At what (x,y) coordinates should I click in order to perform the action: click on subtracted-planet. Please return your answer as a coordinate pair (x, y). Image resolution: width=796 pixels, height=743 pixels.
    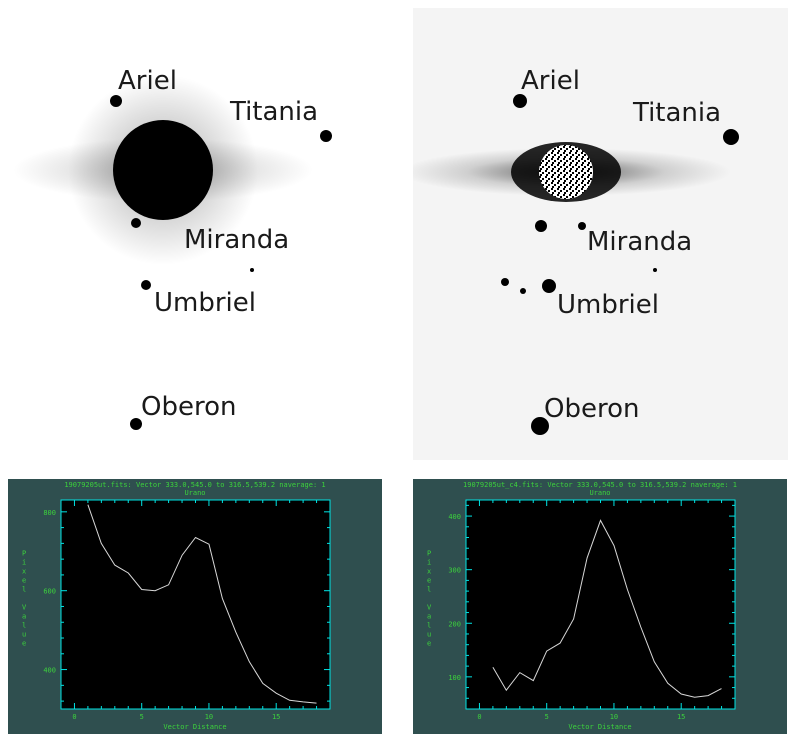
    Looking at the image, I should click on (566, 172).